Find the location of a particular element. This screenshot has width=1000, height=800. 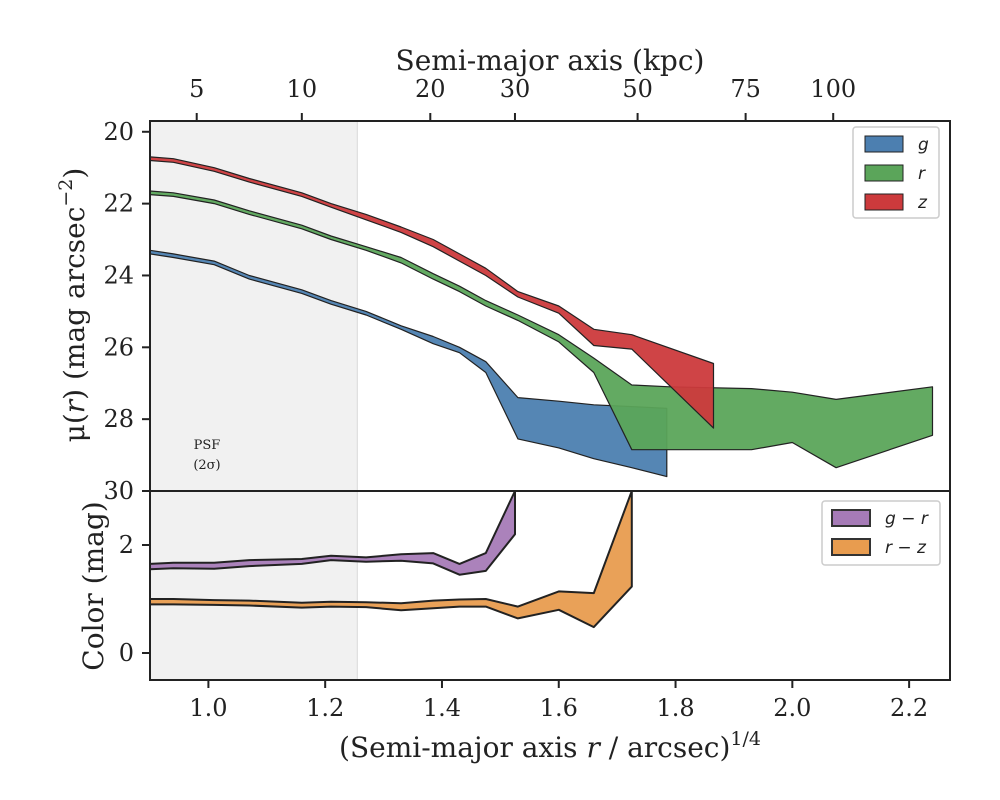

y-tick-label-bottom: 0 is located at coordinates (126, 653).